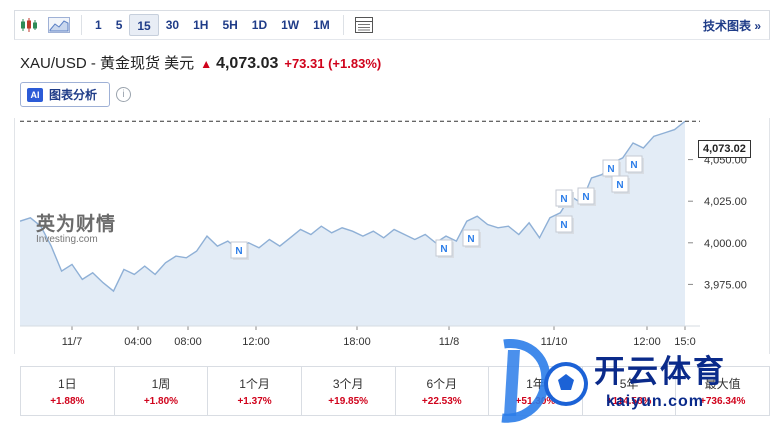 This screenshot has height=437, width=780. I want to click on candlestick-icon, so click(29, 25).